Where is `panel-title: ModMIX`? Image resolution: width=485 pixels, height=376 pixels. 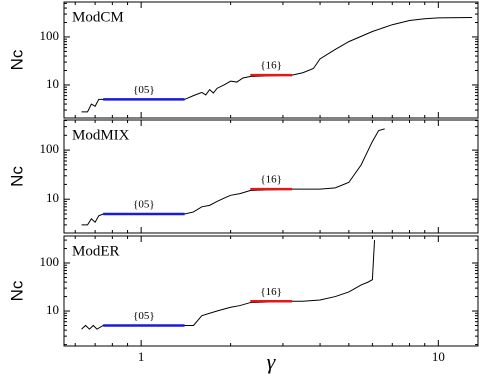 panel-title: ModMIX is located at coordinates (101, 135).